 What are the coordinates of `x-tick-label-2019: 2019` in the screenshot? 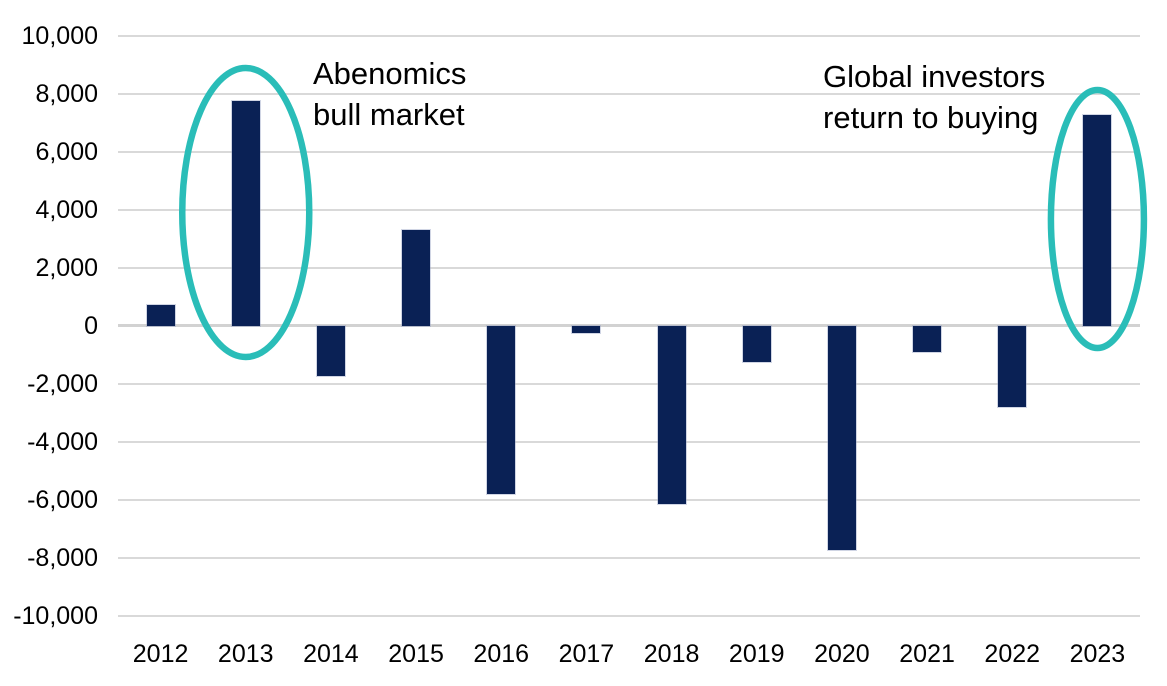 It's located at (756, 654).